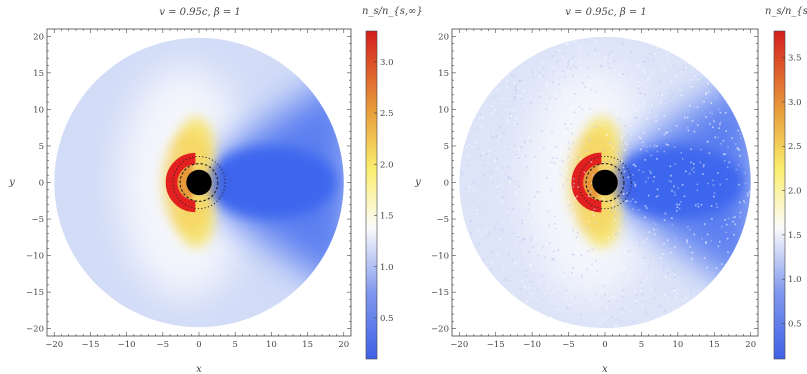 The image size is (807, 374). I want to click on colorbar: 0.5 1.0 1.5 2.0 2.5 3.0 n_s/n_{s,∞}, so click(392, 183).